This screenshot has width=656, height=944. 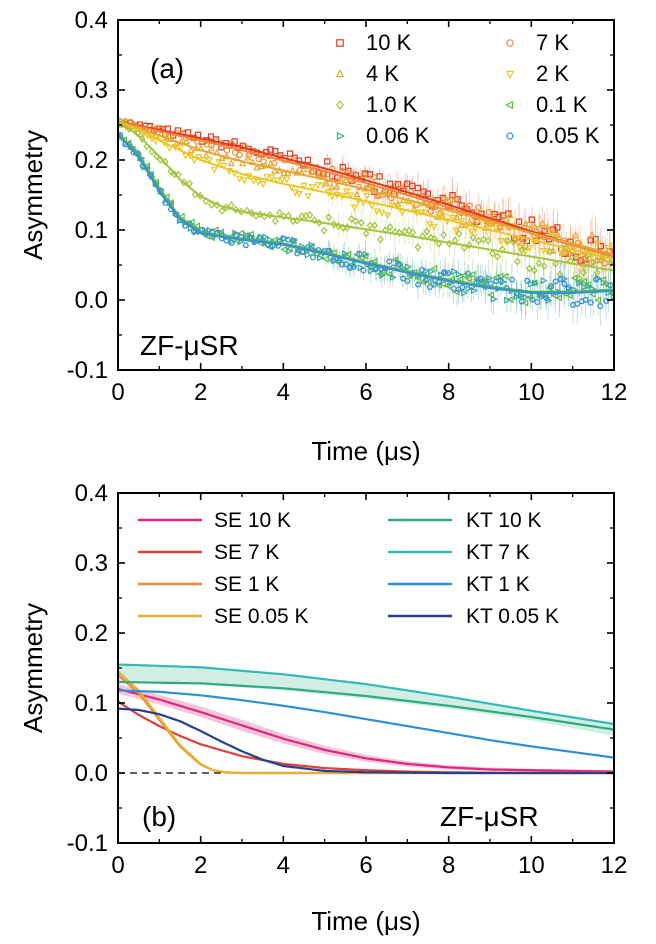 I want to click on legend-item-7-k: 7 K, so click(x=537, y=42).